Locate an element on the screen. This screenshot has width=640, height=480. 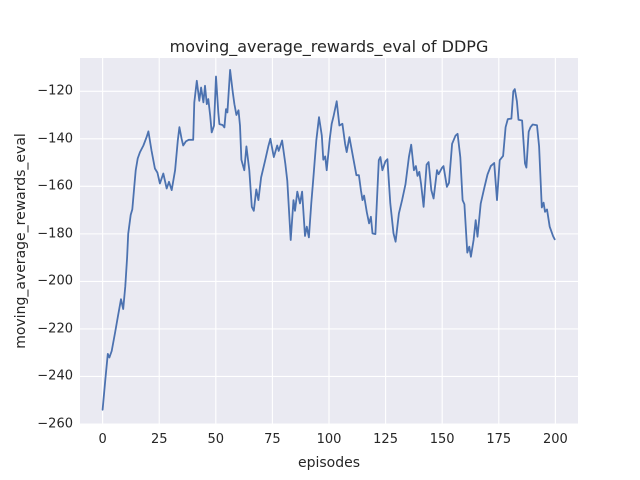
x-tick-label: 125 is located at coordinates (385, 439).